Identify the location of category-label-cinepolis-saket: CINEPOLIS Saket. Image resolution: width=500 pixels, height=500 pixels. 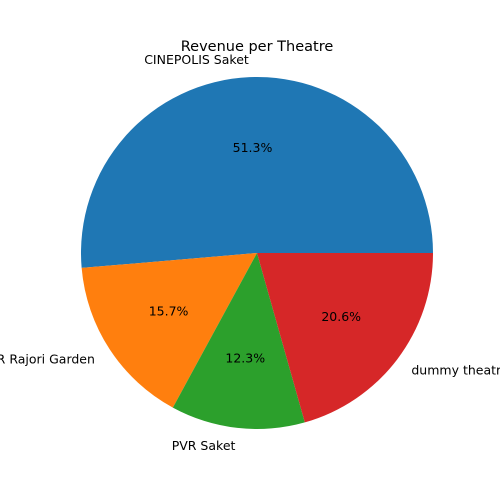
(196, 59).